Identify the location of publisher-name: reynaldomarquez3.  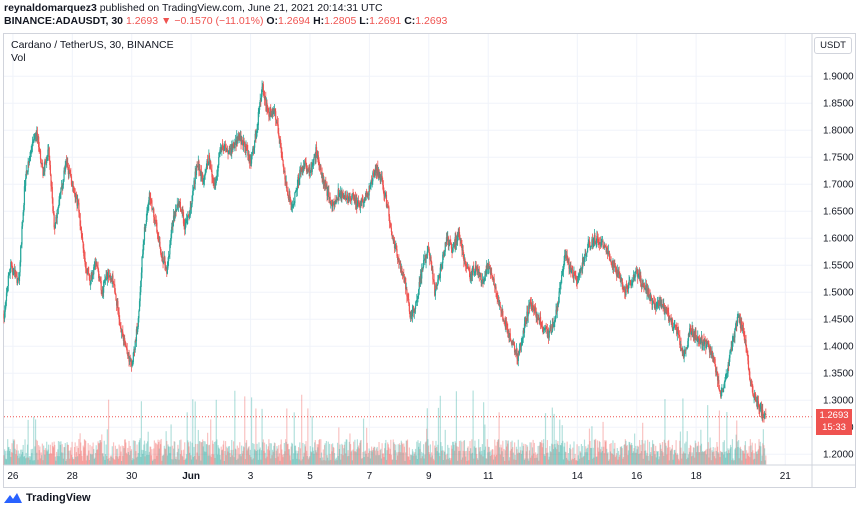
(50, 8).